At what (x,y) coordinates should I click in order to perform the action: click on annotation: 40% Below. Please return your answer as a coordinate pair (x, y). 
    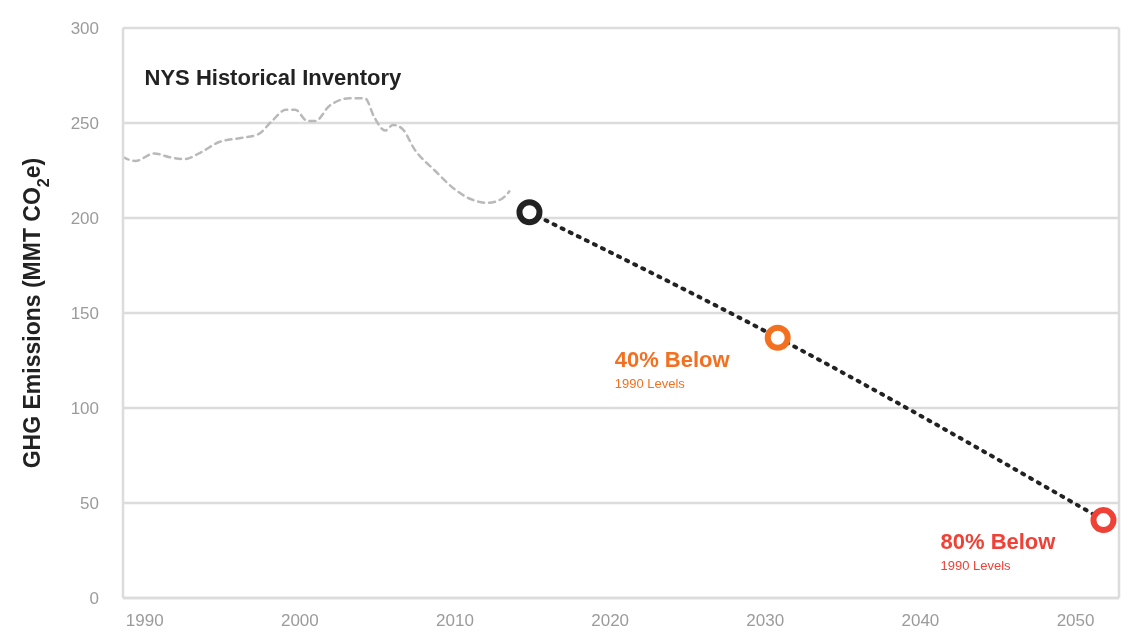
    Looking at the image, I should click on (672, 359).